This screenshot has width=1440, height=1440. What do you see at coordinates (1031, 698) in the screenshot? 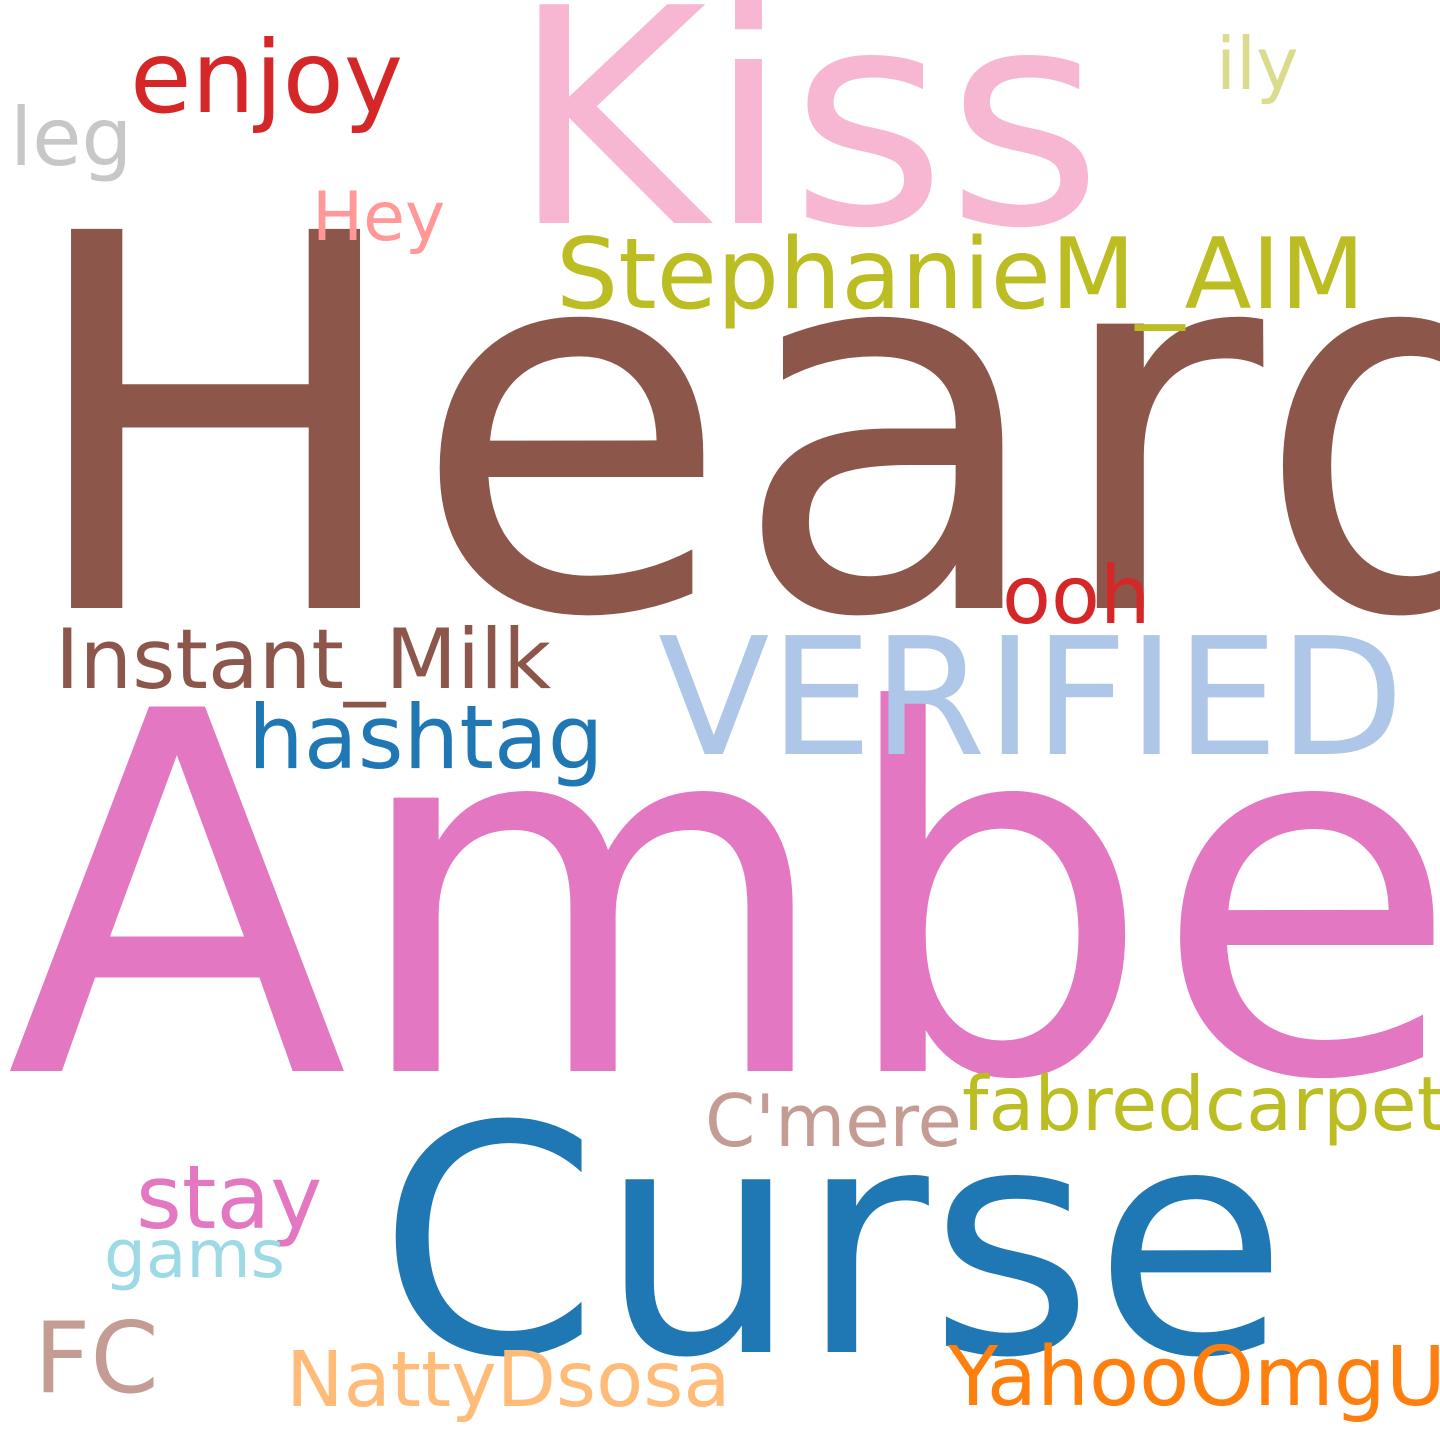
I see `word-verified: VERIFIED` at bounding box center [1031, 698].